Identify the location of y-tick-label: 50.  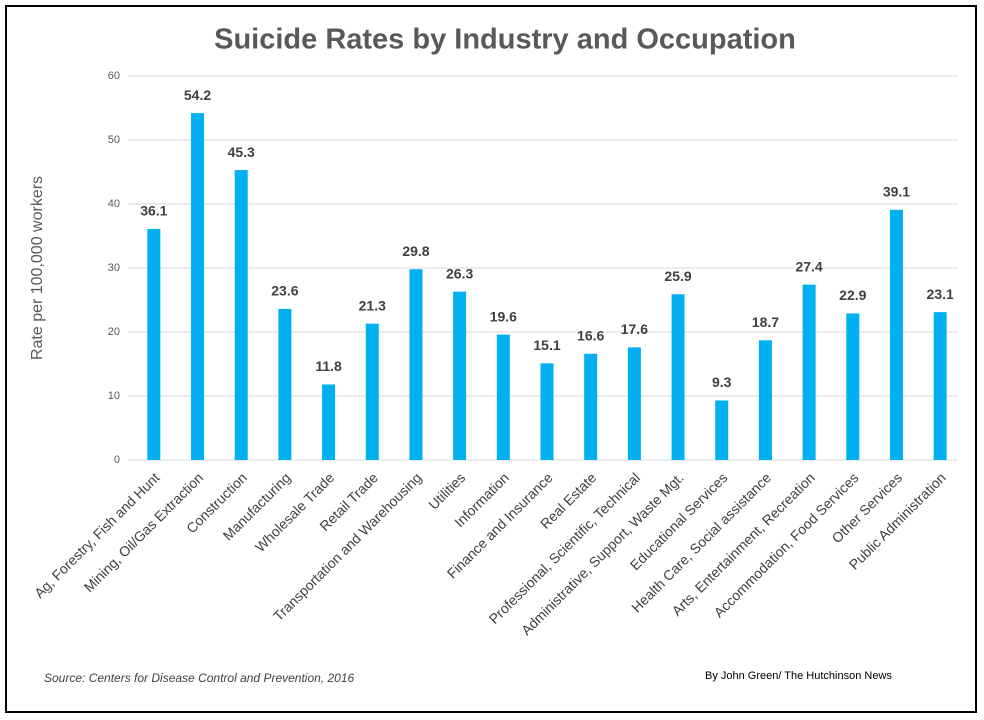
(114, 140).